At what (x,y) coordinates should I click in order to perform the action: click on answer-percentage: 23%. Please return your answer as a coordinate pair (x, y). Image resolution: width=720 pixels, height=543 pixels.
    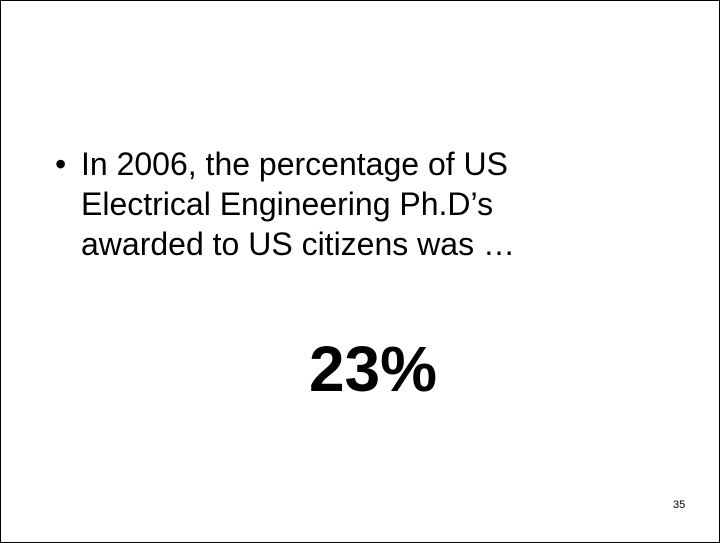
    Looking at the image, I should click on (373, 369).